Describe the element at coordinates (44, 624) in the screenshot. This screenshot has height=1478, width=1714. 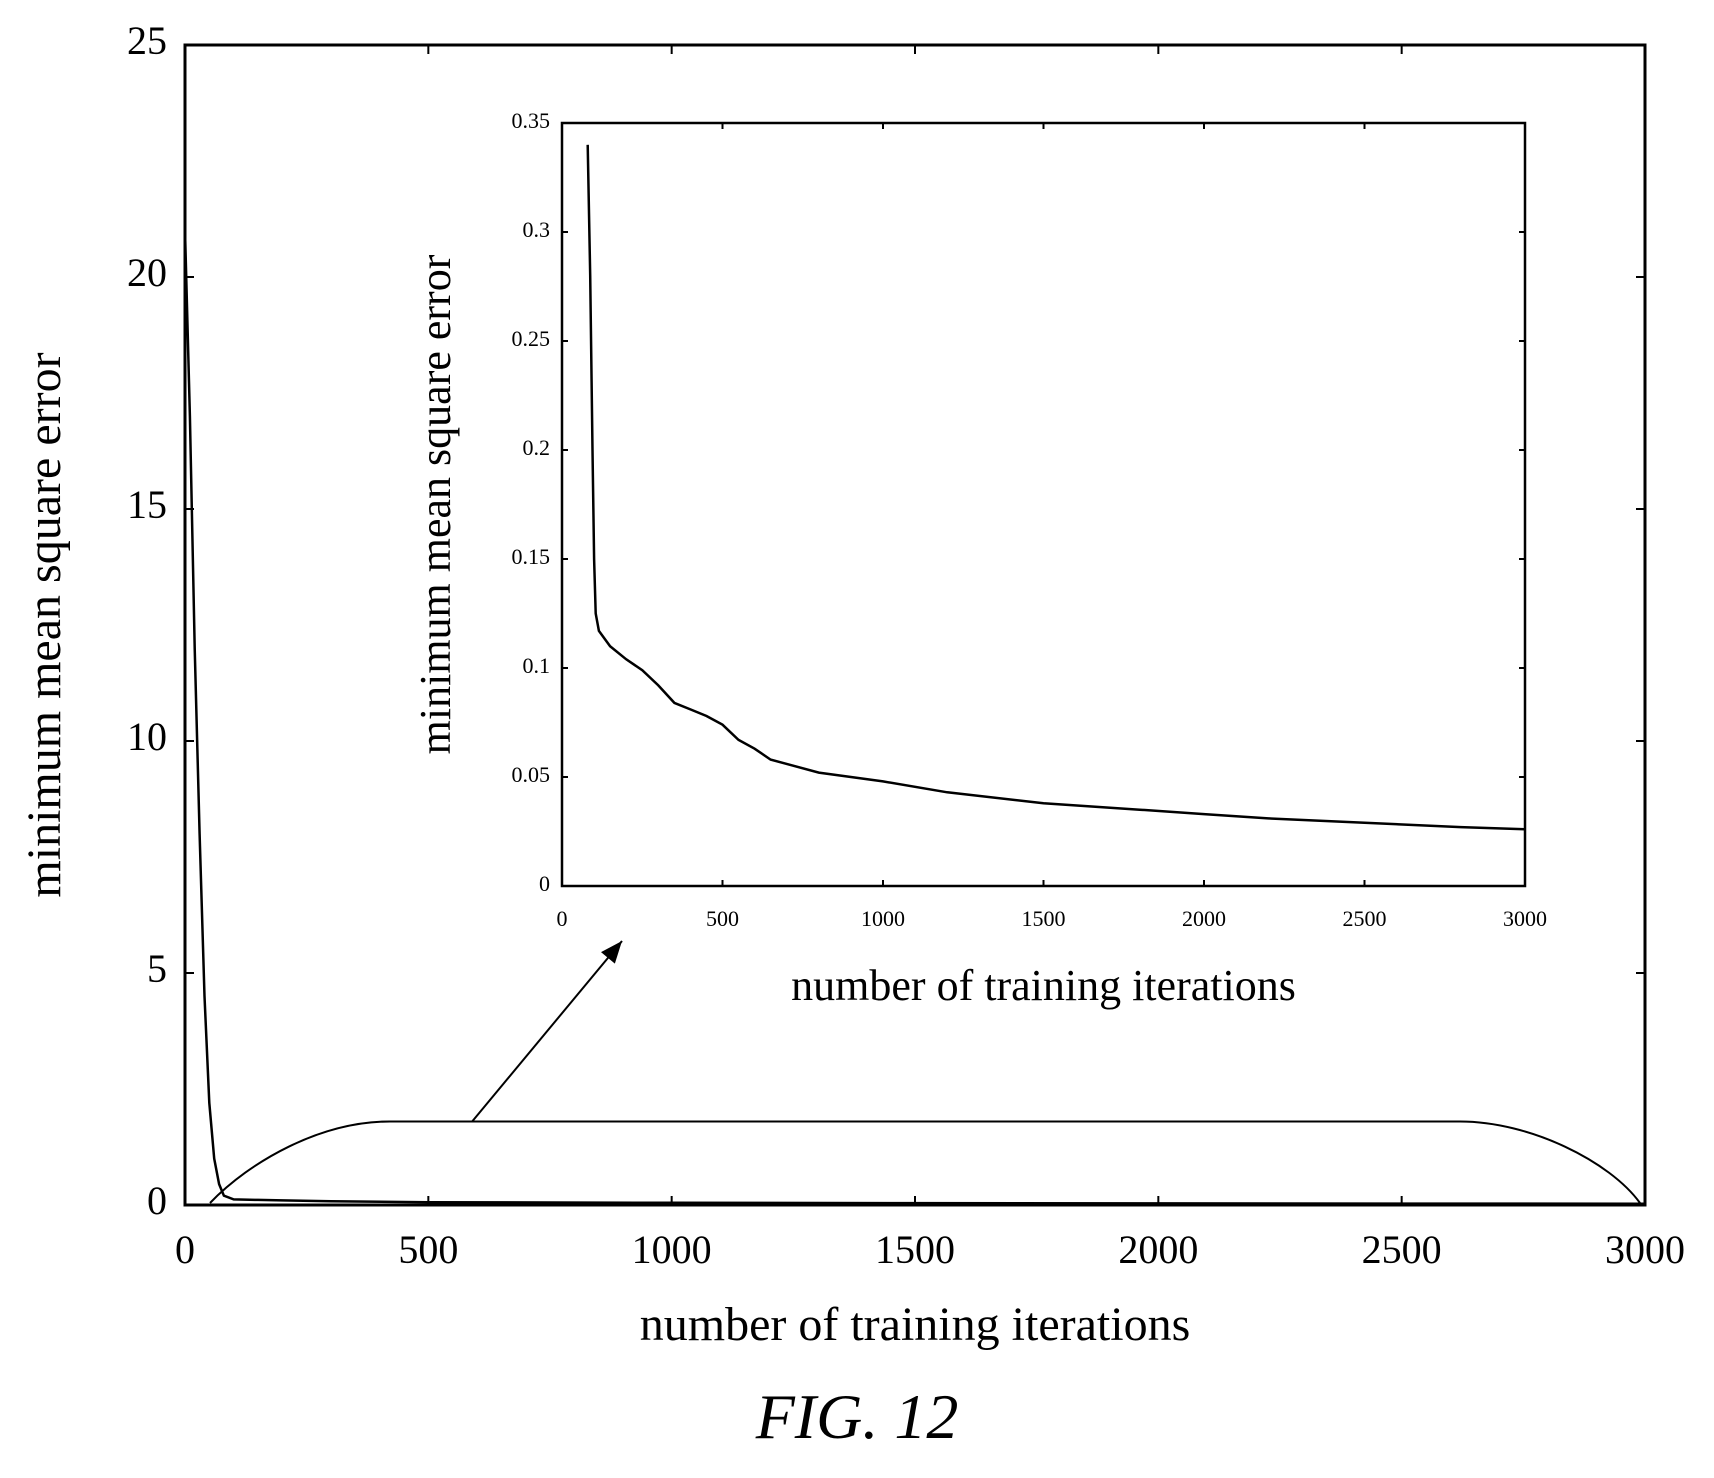
I see `main-y-axis-title: minimum mean square error` at that location.